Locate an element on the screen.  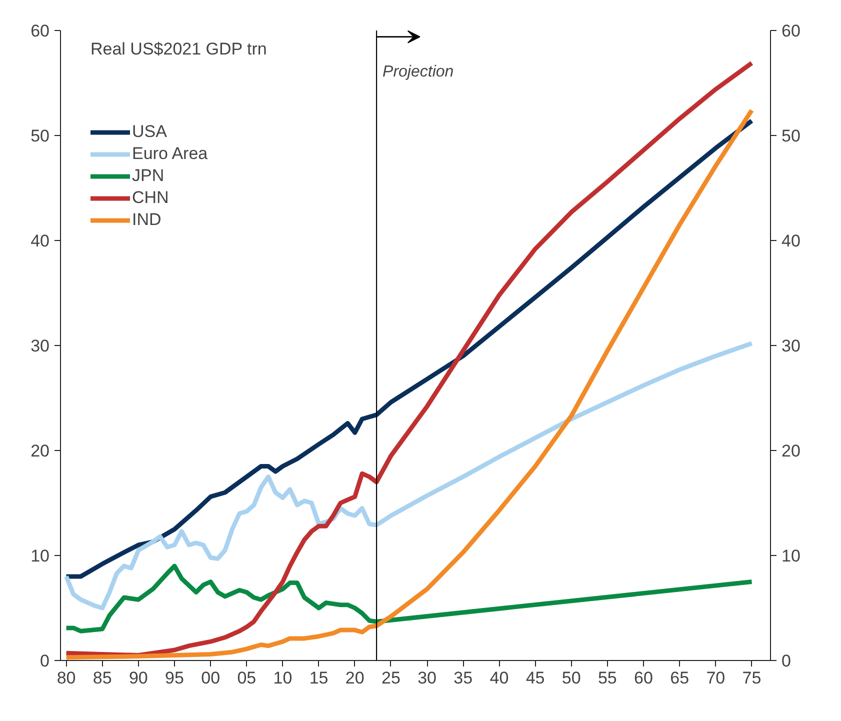
y2-tick-label: 50 is located at coordinates (791, 136).